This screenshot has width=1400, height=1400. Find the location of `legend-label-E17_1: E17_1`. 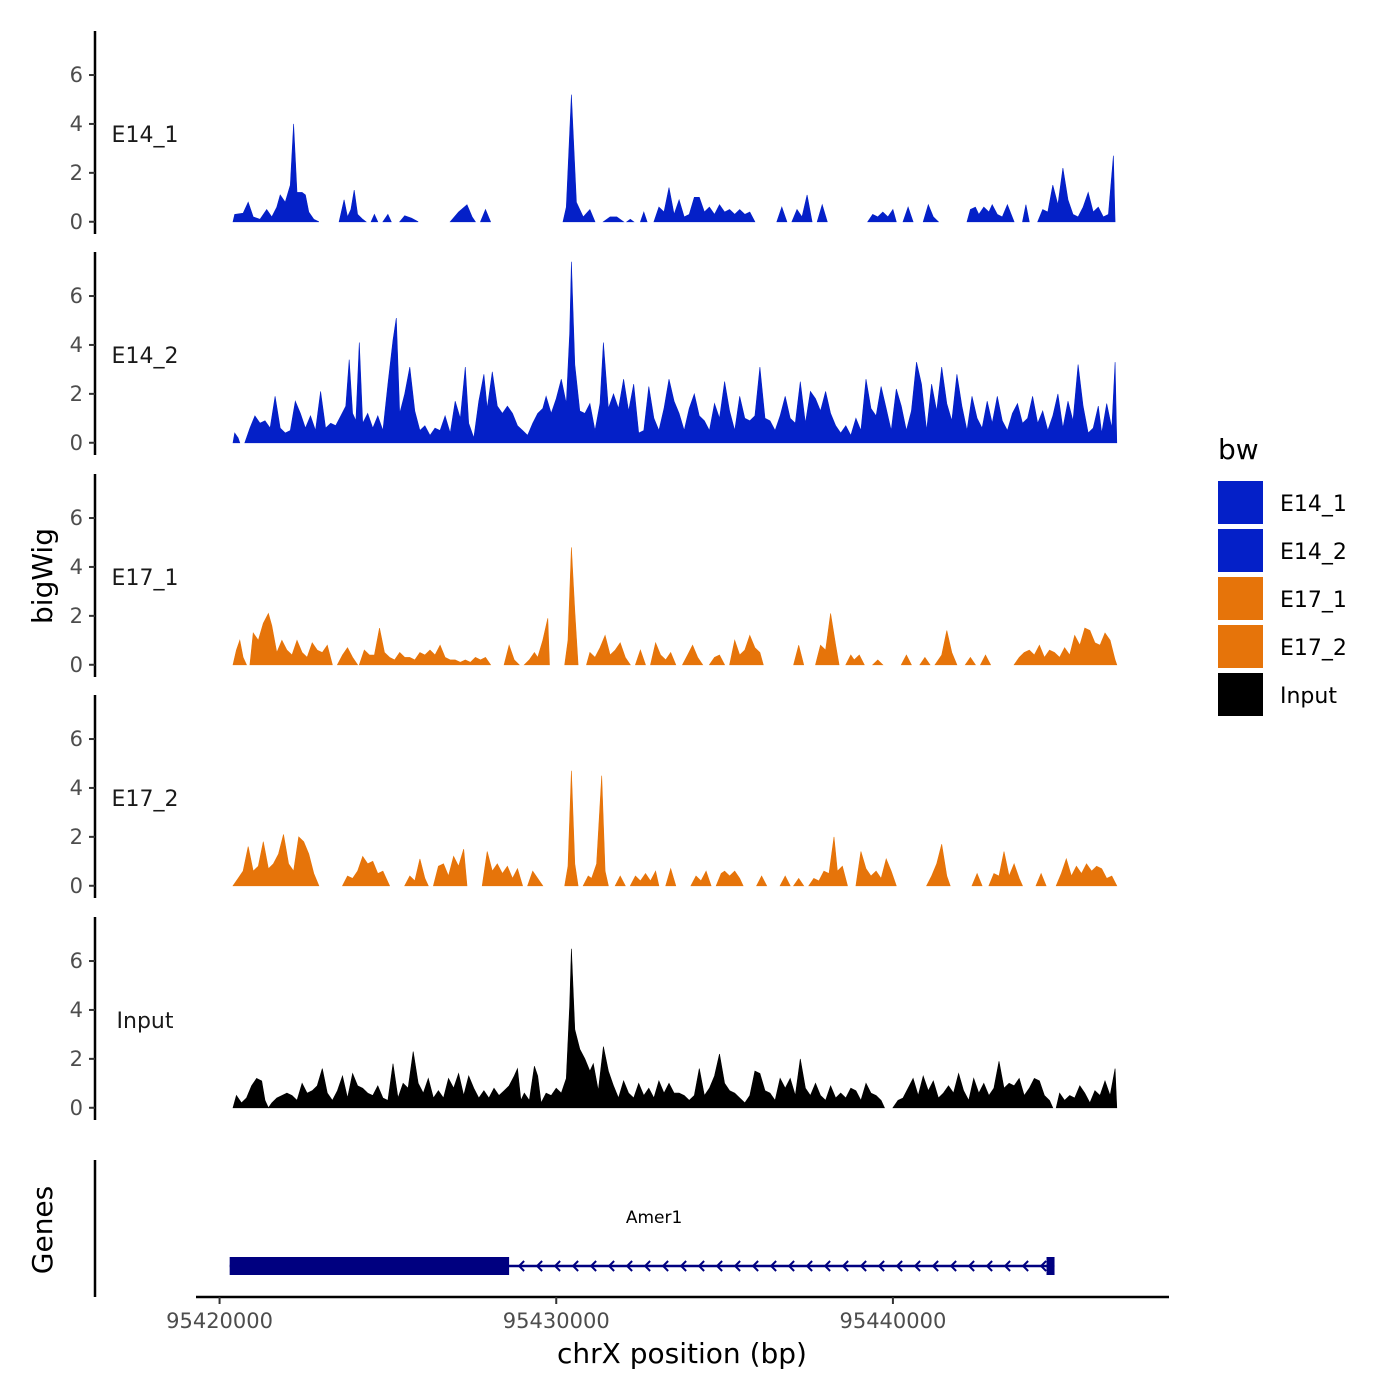

legend-label-E17_1: E17_1 is located at coordinates (1313, 600).